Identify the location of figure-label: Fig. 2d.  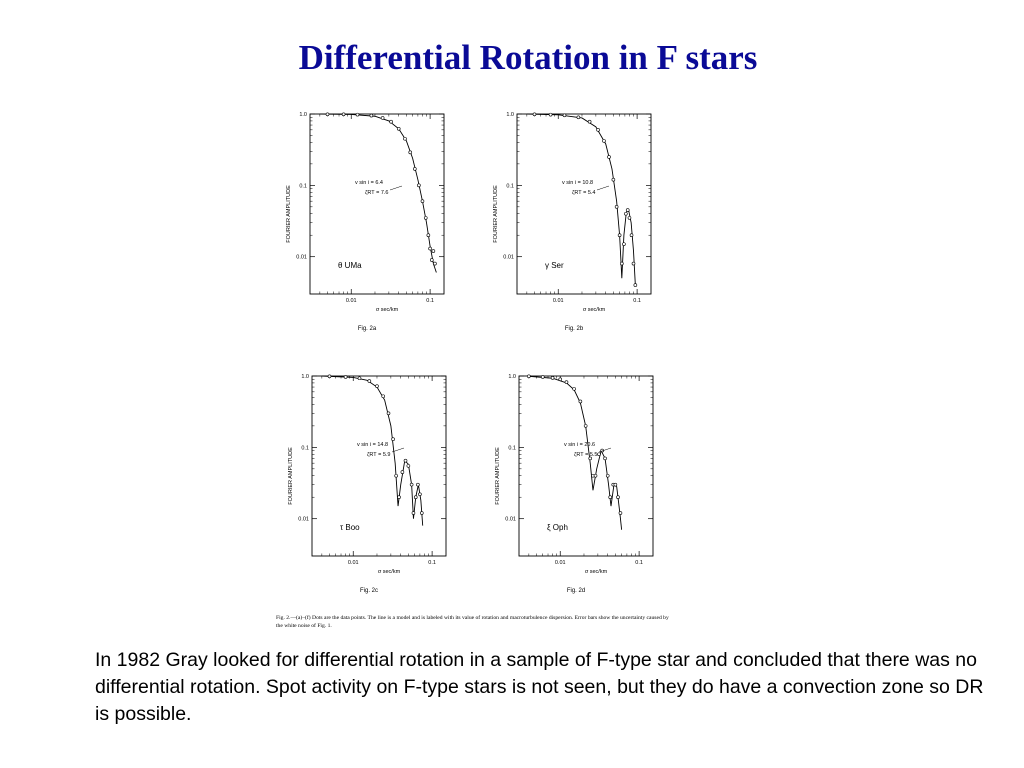
(576, 591).